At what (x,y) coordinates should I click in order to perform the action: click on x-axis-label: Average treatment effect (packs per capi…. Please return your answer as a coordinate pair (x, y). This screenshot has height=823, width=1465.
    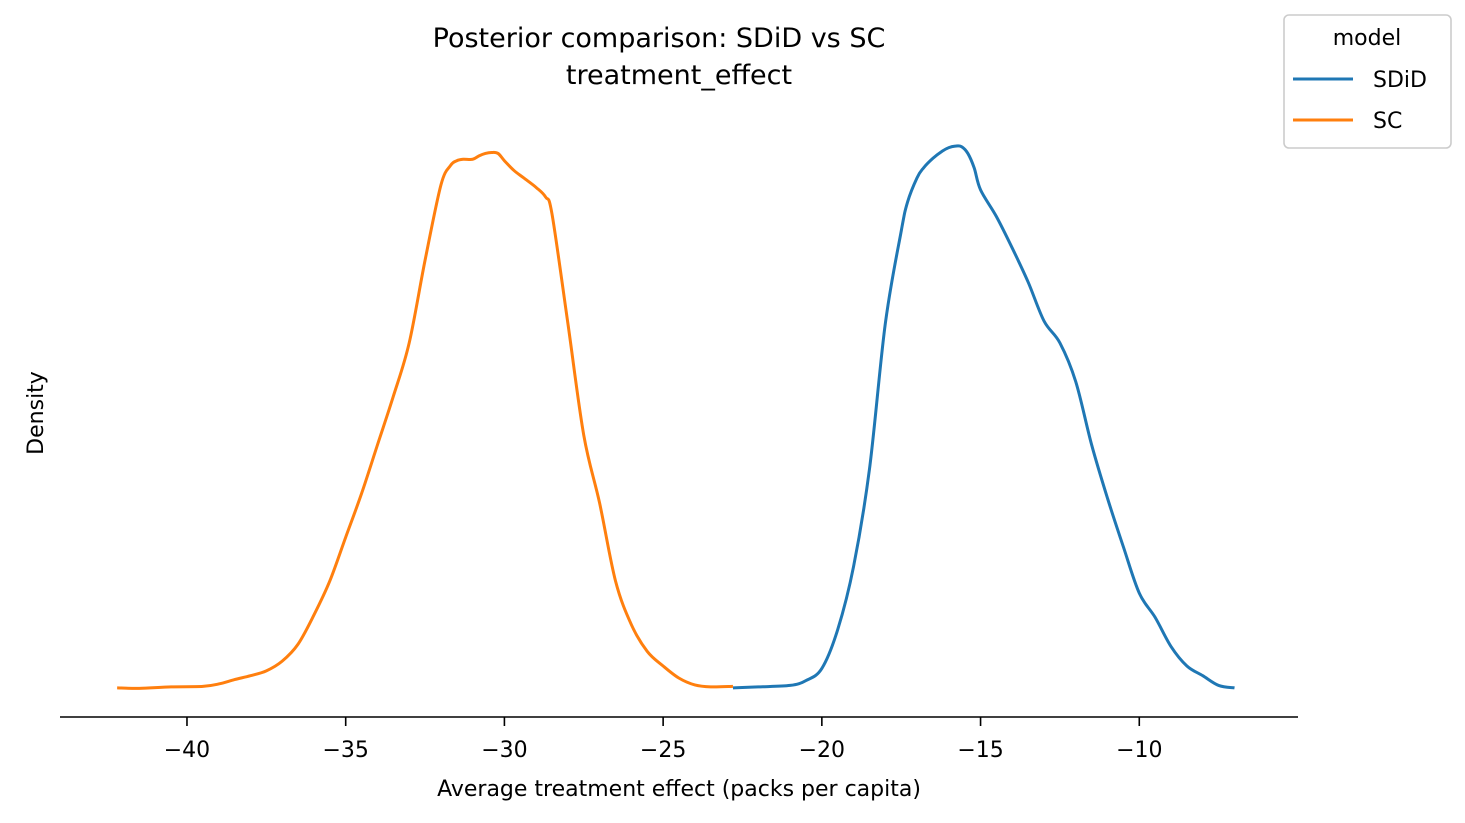
    Looking at the image, I should click on (679, 789).